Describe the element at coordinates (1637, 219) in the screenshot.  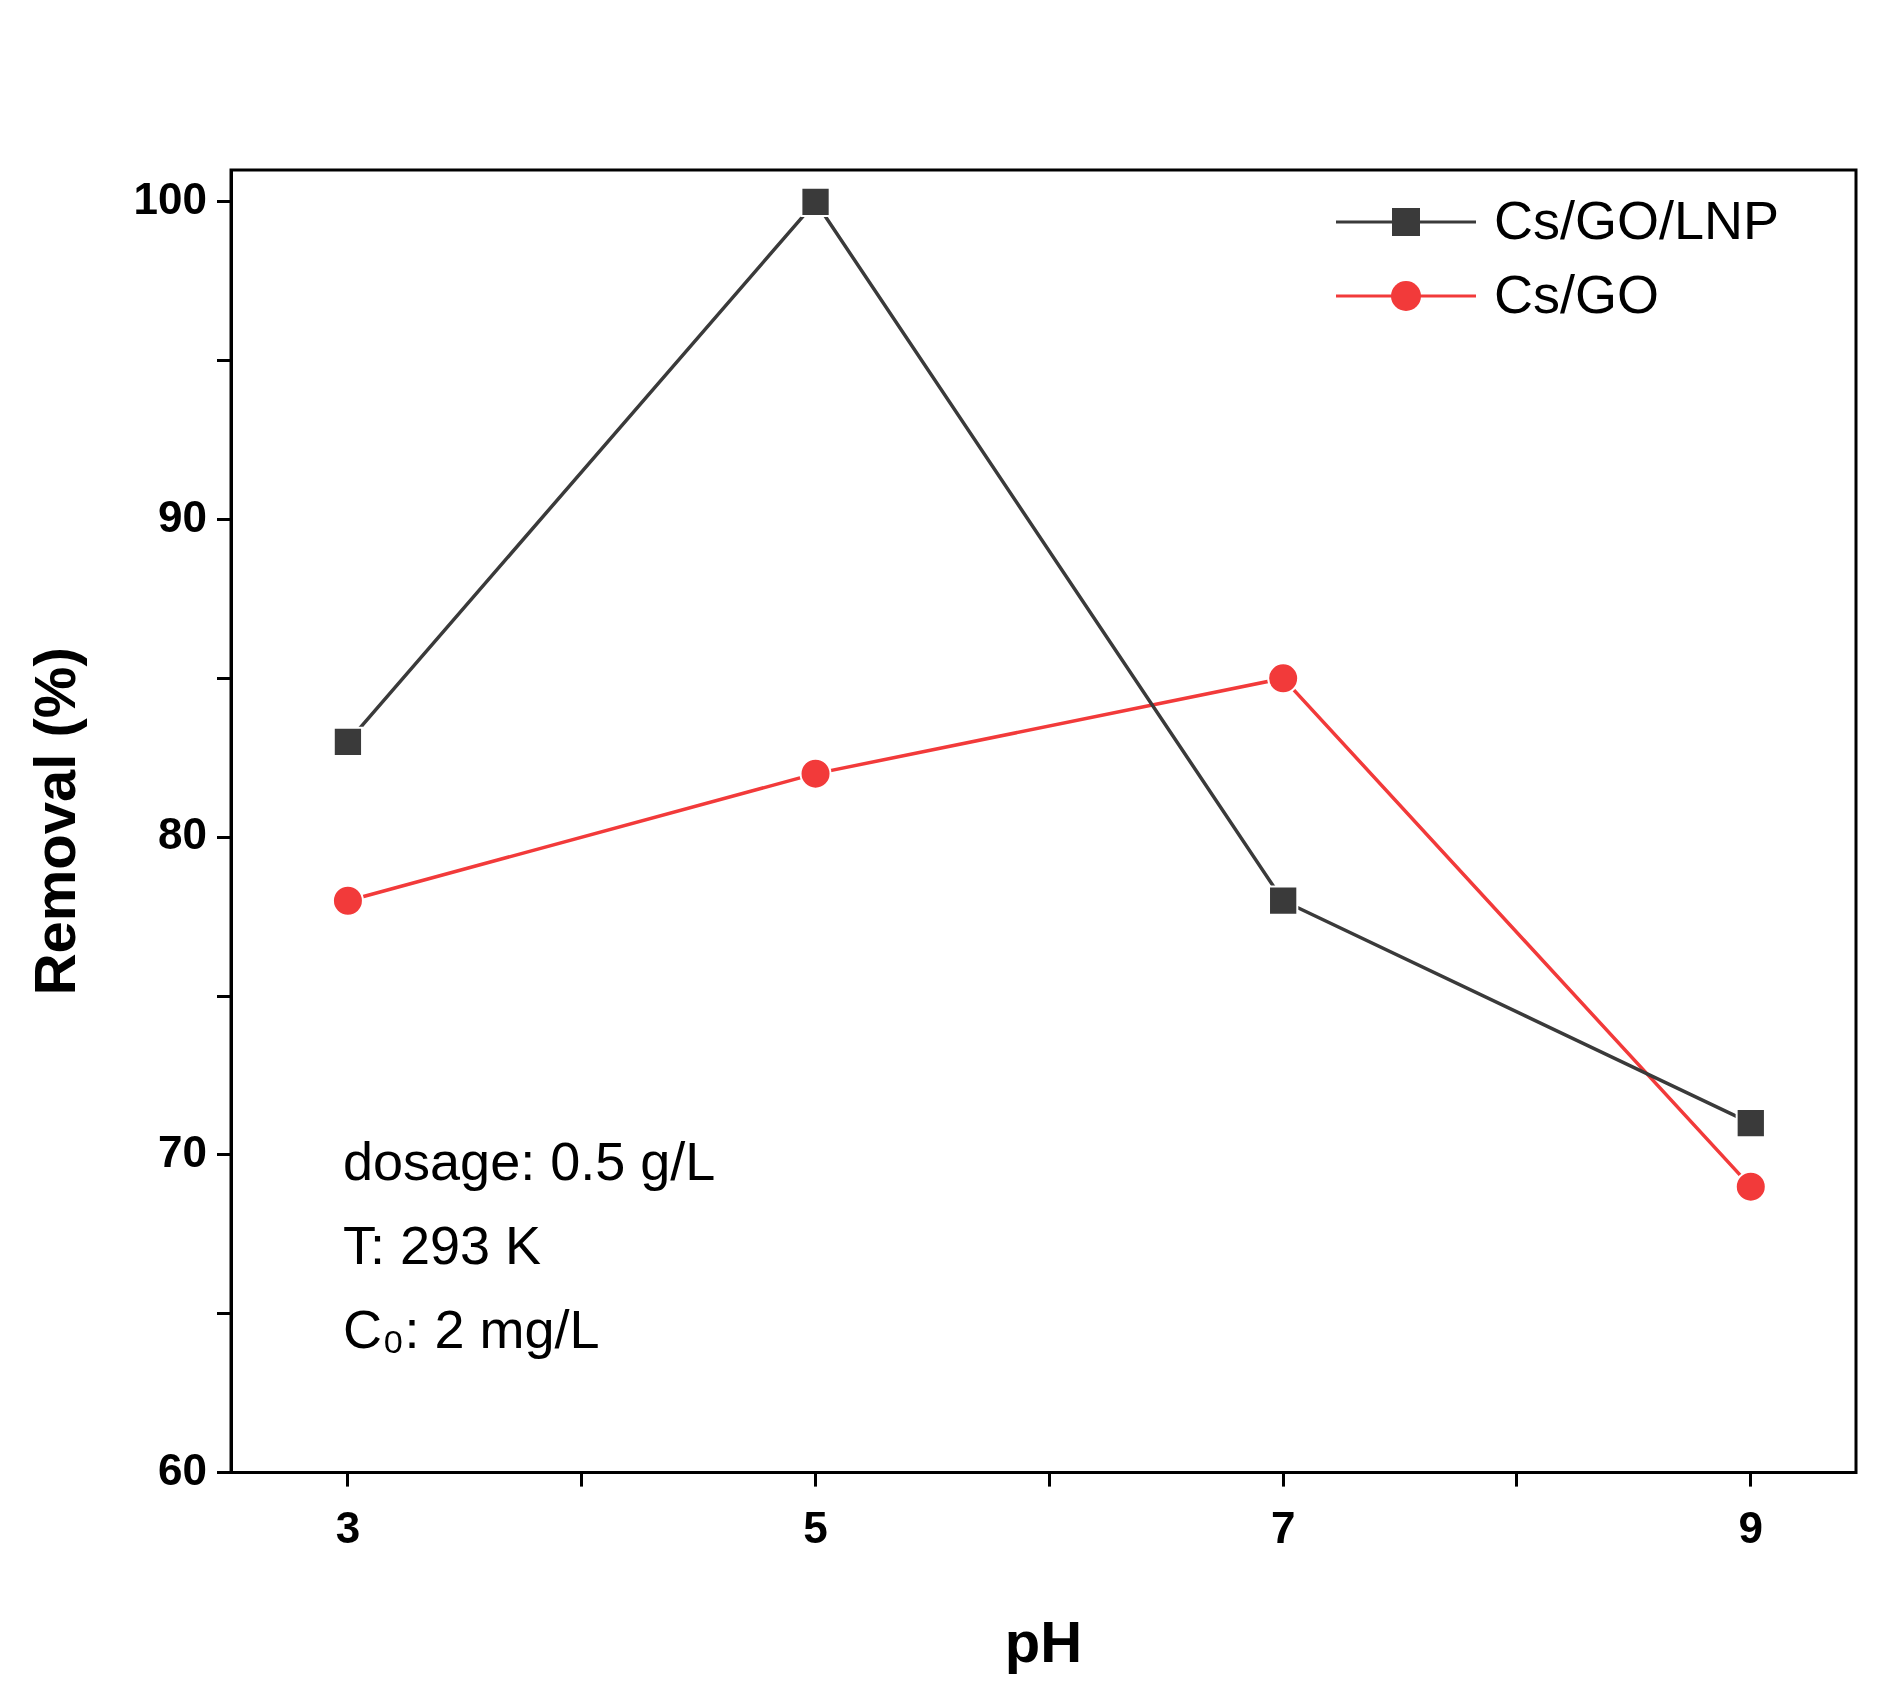
I see `legend-label: Cs/GO/LNP` at that location.